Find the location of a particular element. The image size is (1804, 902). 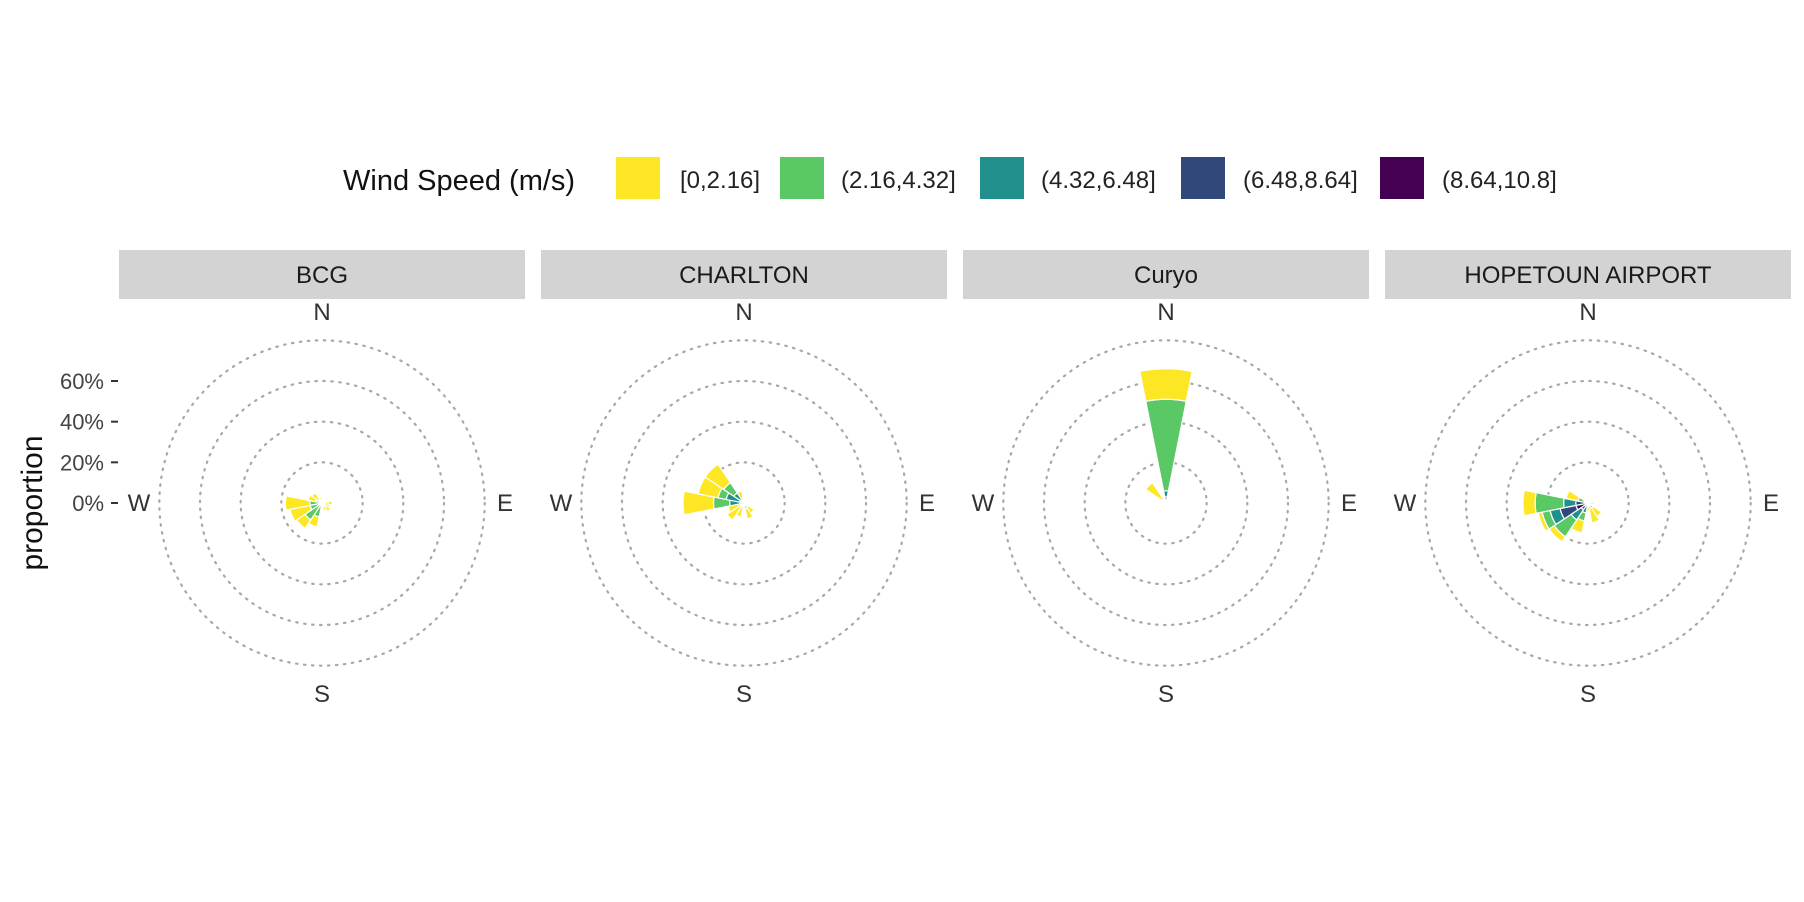

facet-strip-label: HOPETOUN AIRPORT is located at coordinates (1588, 275).